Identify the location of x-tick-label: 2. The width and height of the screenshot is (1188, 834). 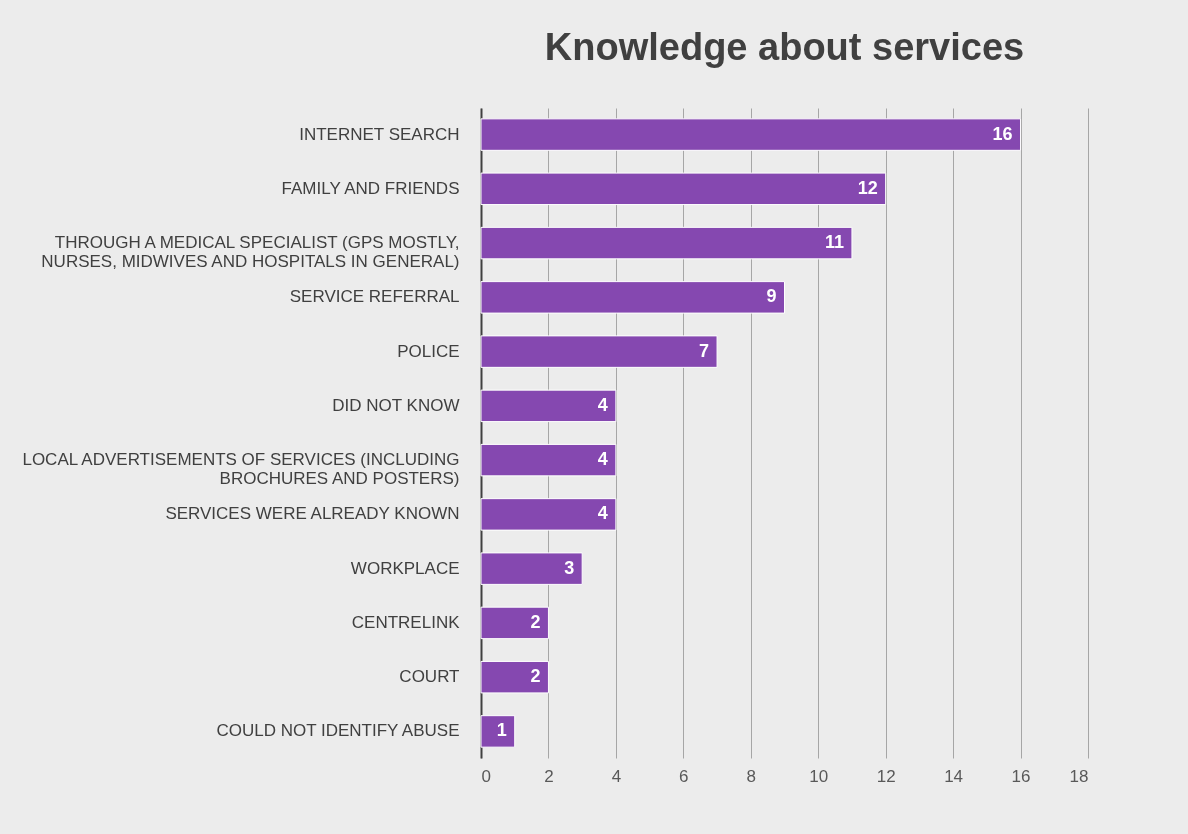
(549, 776).